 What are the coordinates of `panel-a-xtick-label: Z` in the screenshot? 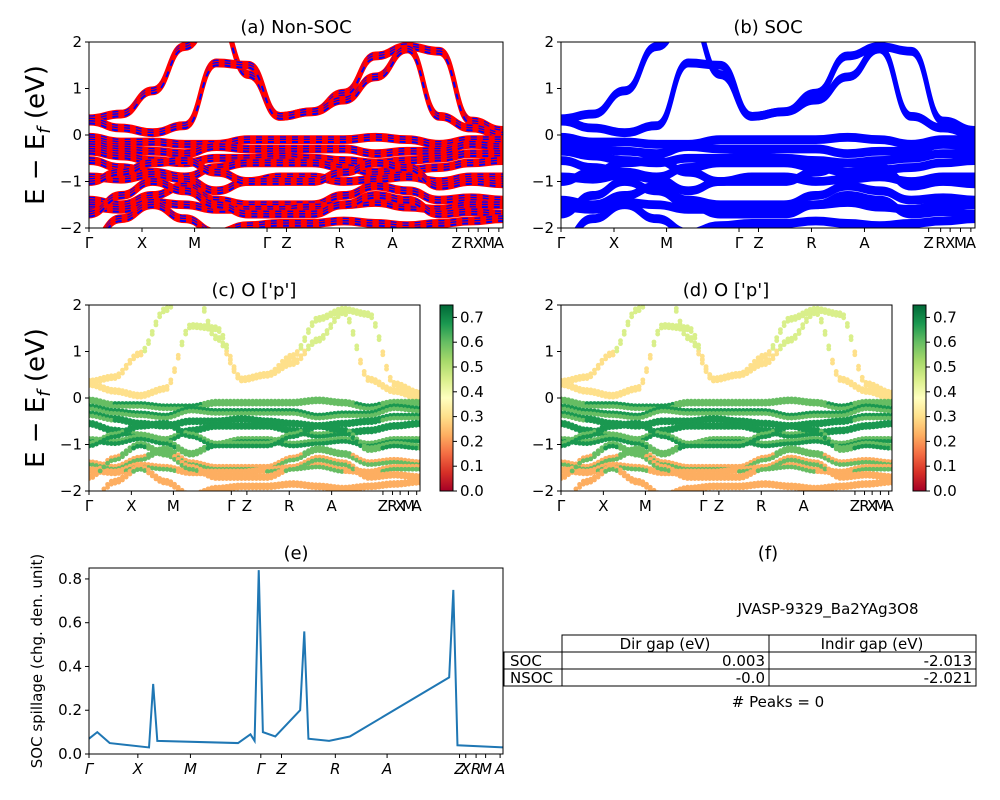 It's located at (456, 243).